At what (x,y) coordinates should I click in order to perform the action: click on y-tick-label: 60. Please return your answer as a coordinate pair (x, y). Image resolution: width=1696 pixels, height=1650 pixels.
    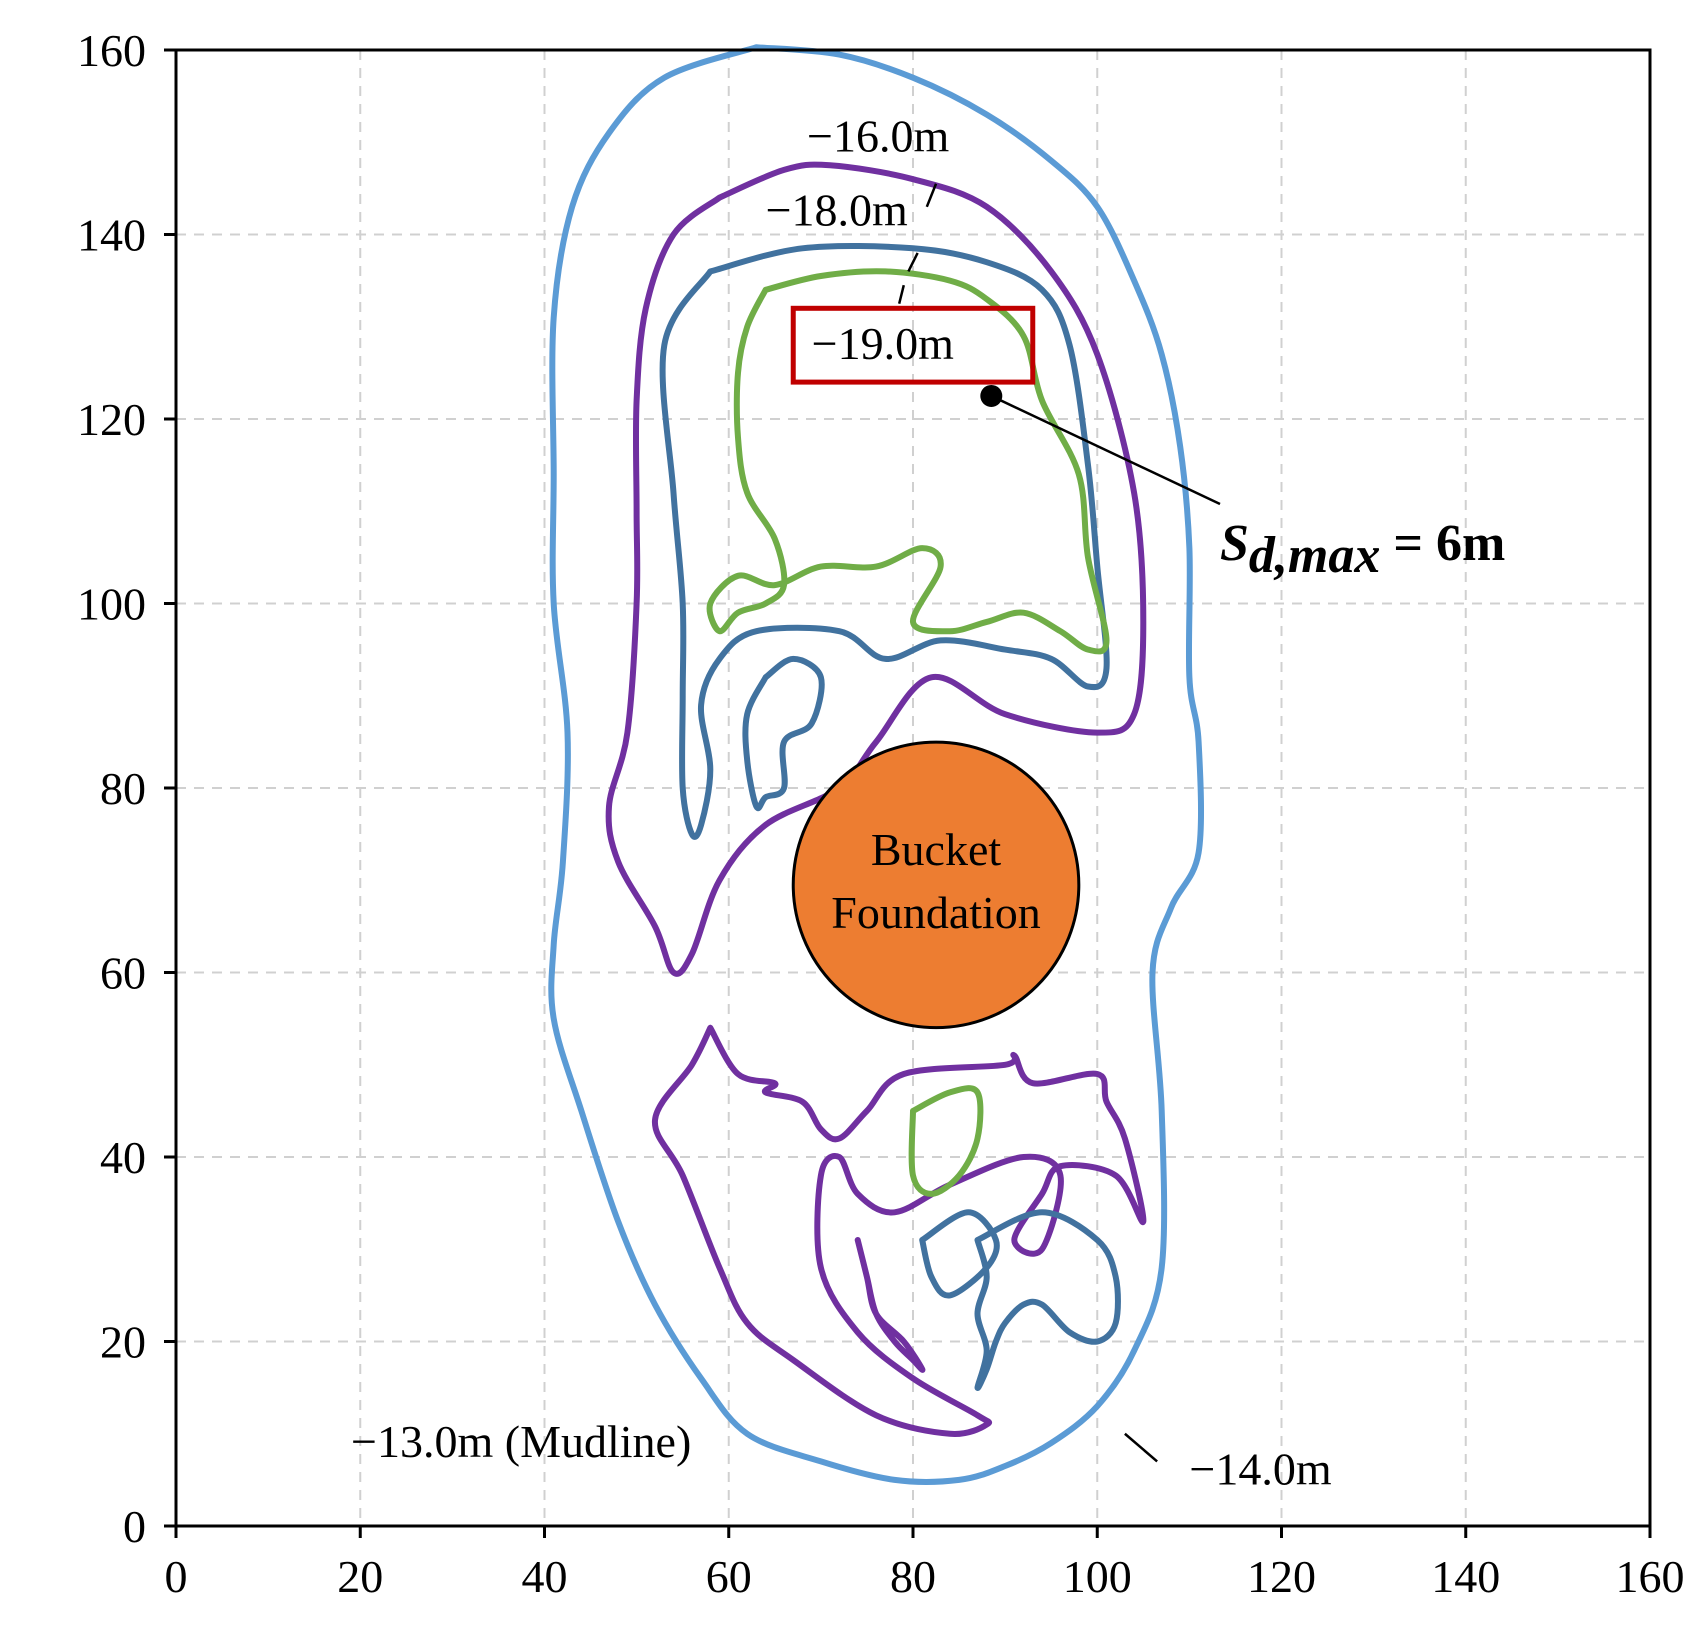
    Looking at the image, I should click on (123, 973).